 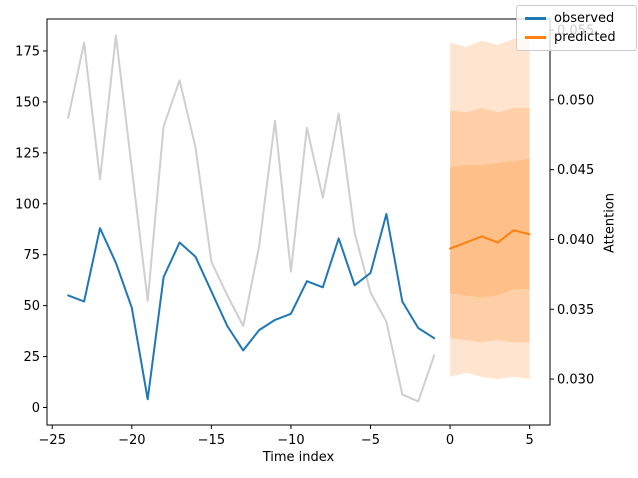 What do you see at coordinates (490, 239) in the screenshot?
I see `predicted-line` at bounding box center [490, 239].